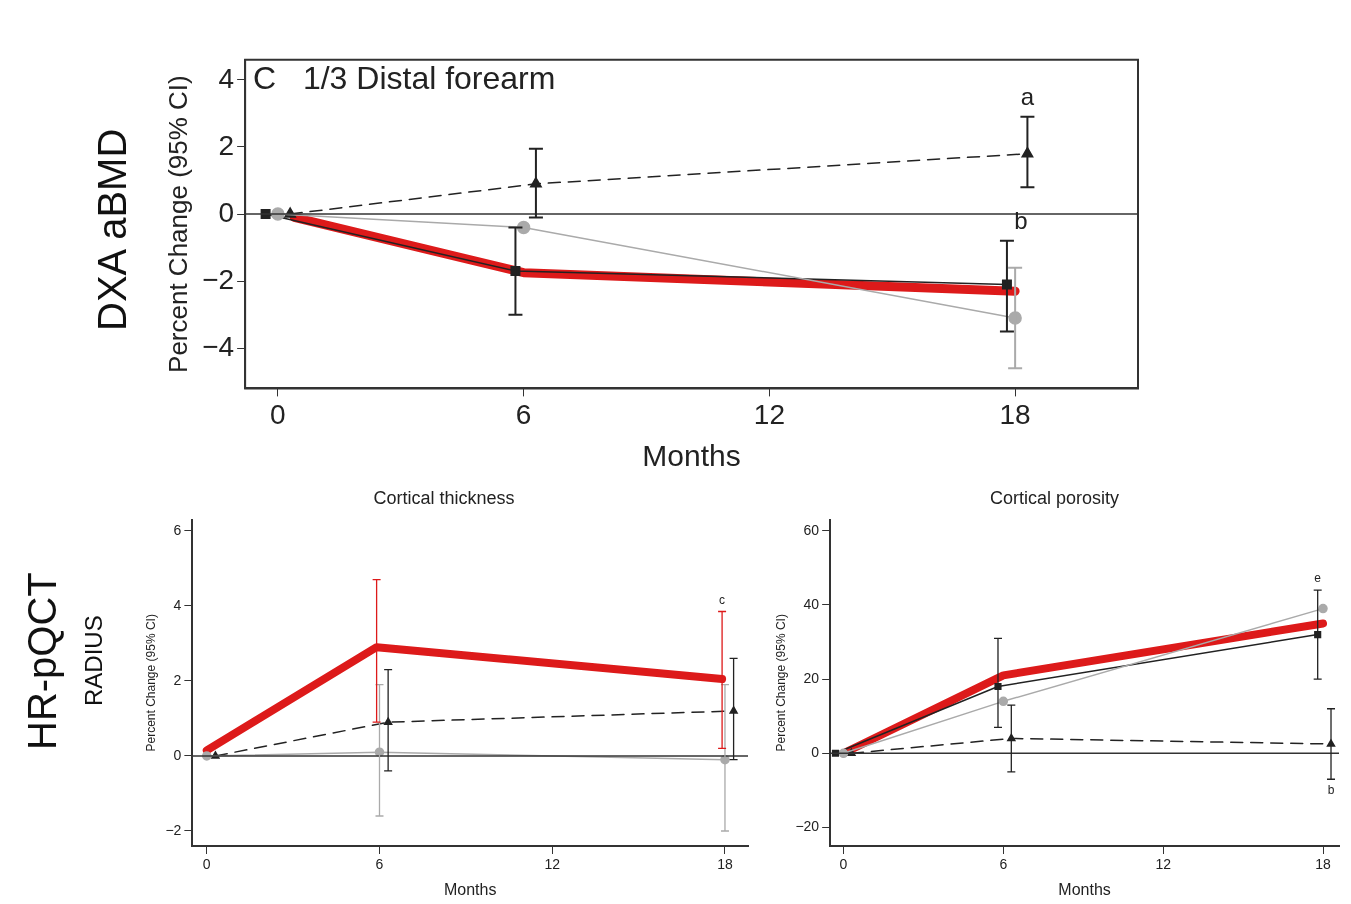 This screenshot has width=1351, height=904. I want to click on annotation: a, so click(1027, 97).